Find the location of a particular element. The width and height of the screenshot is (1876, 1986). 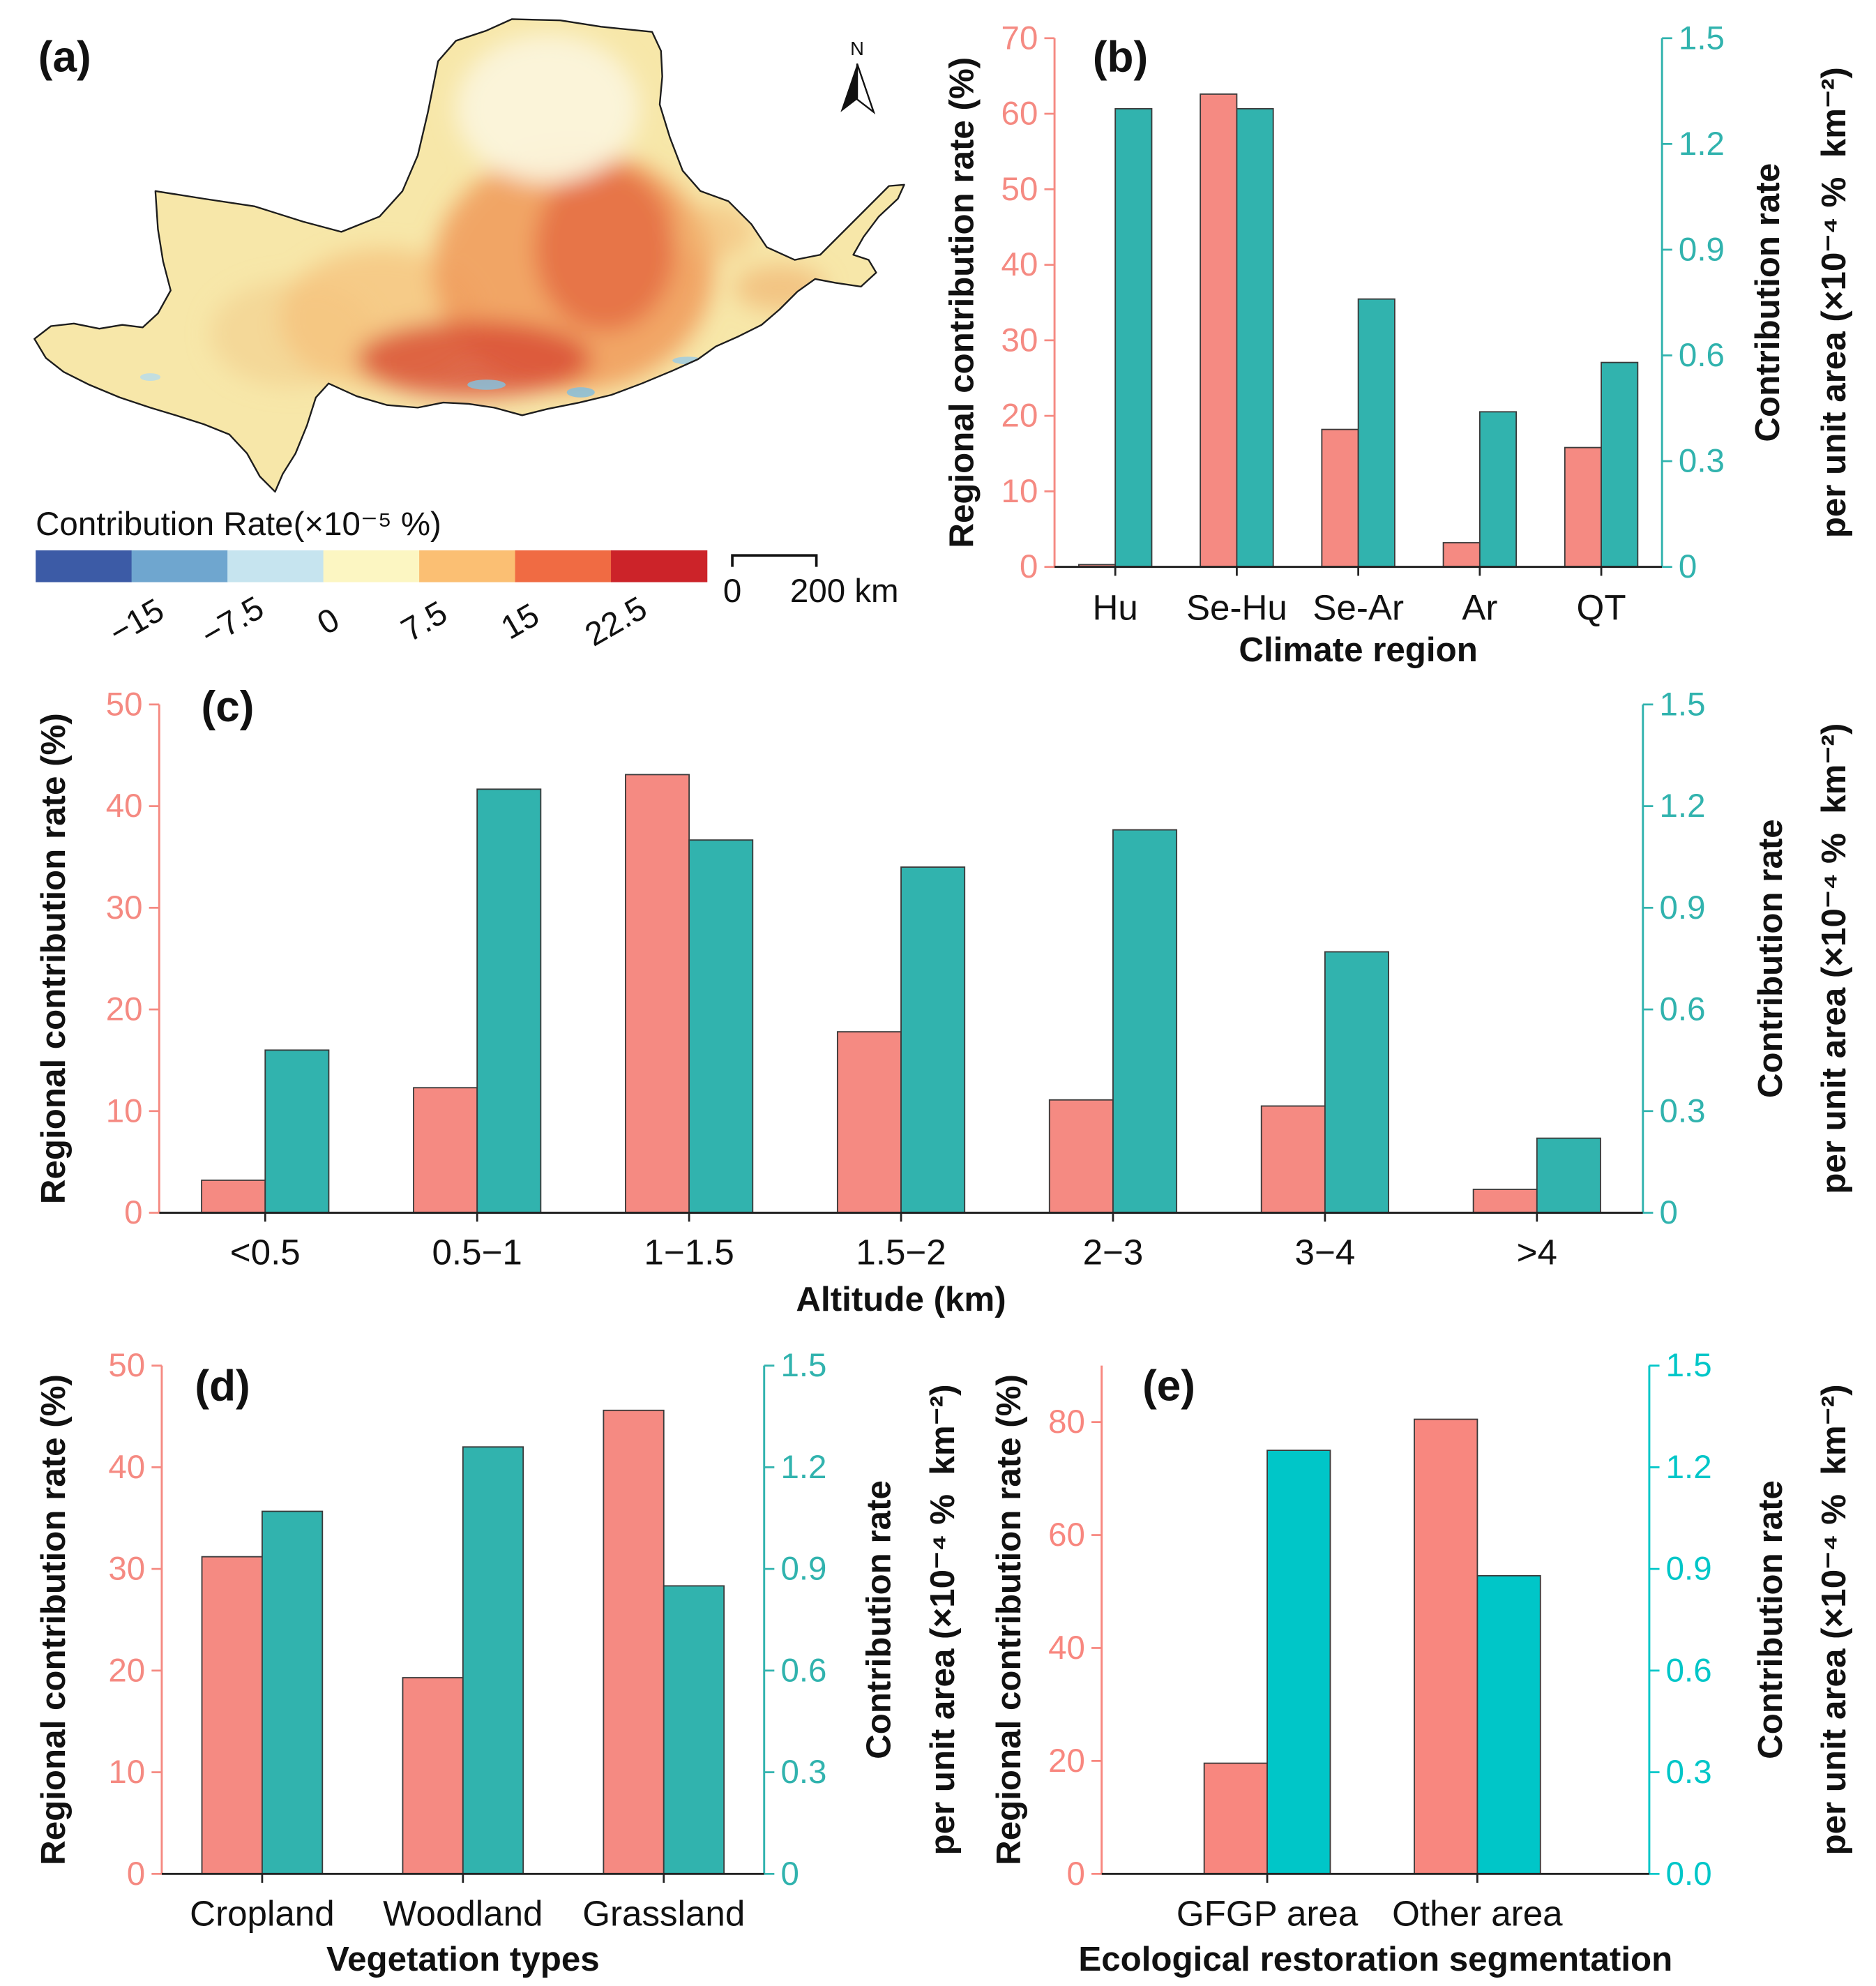

panel-label: (c) is located at coordinates (228, 707).